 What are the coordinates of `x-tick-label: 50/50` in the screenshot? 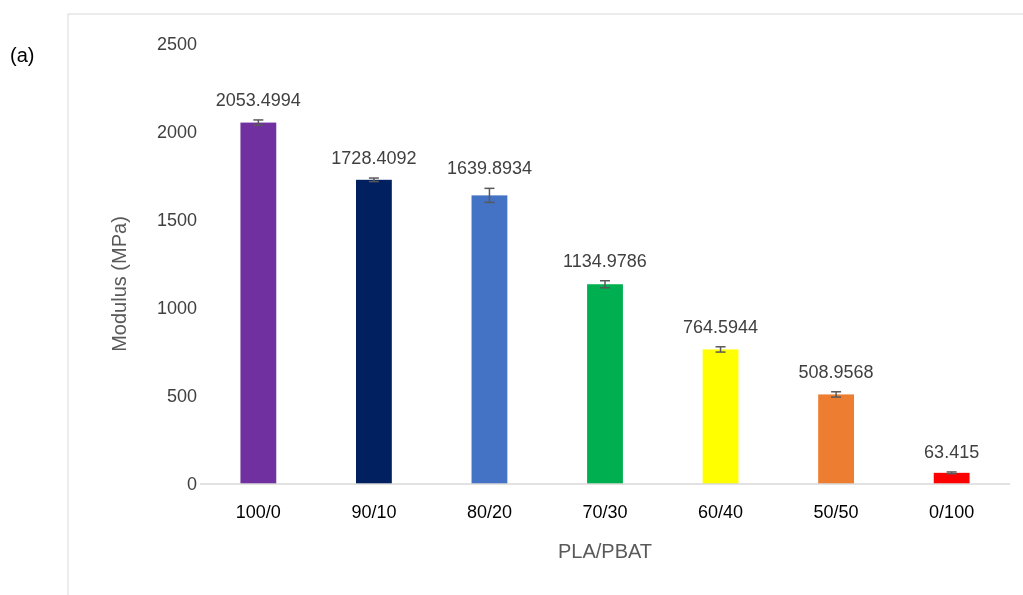 It's located at (836, 512).